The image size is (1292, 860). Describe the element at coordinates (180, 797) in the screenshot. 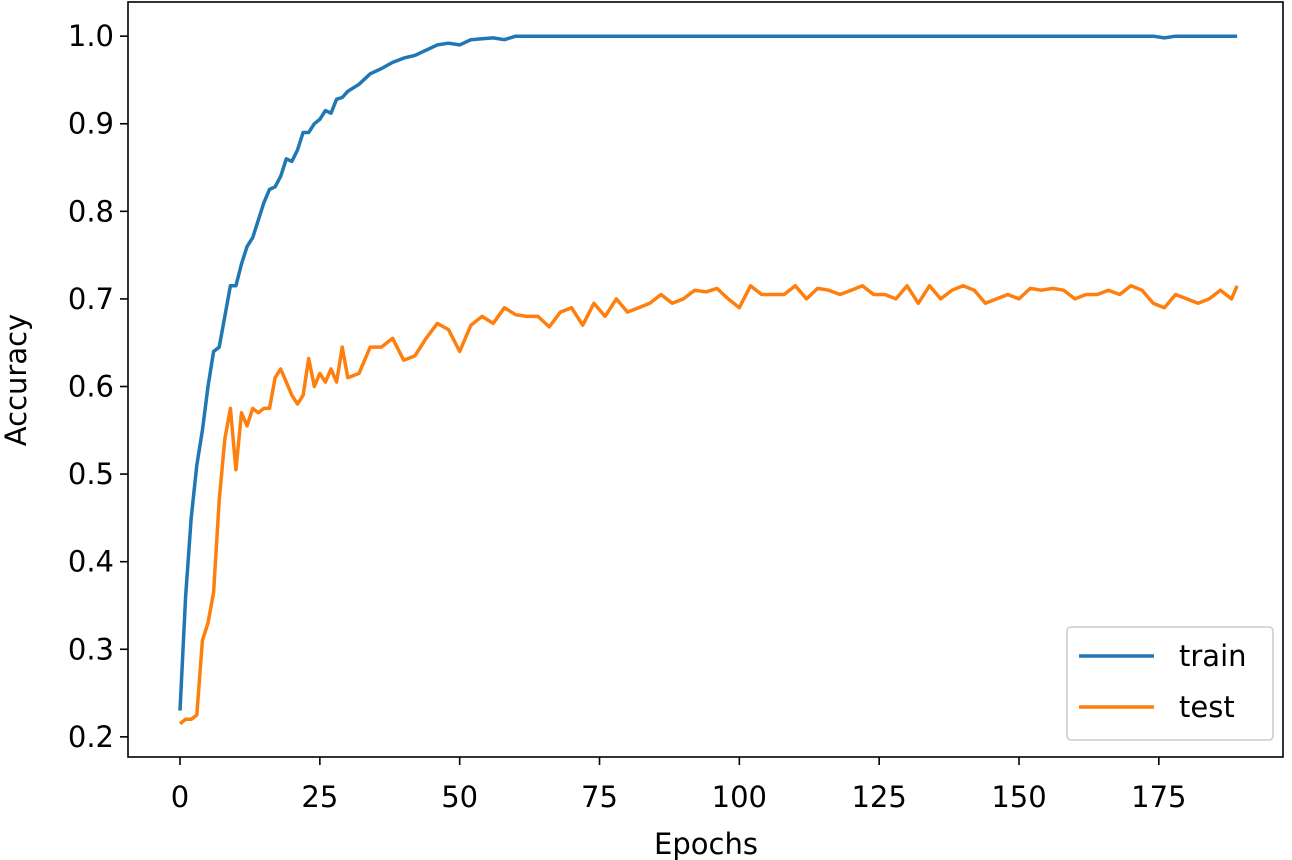

I see `x-tick-label: 0` at that location.